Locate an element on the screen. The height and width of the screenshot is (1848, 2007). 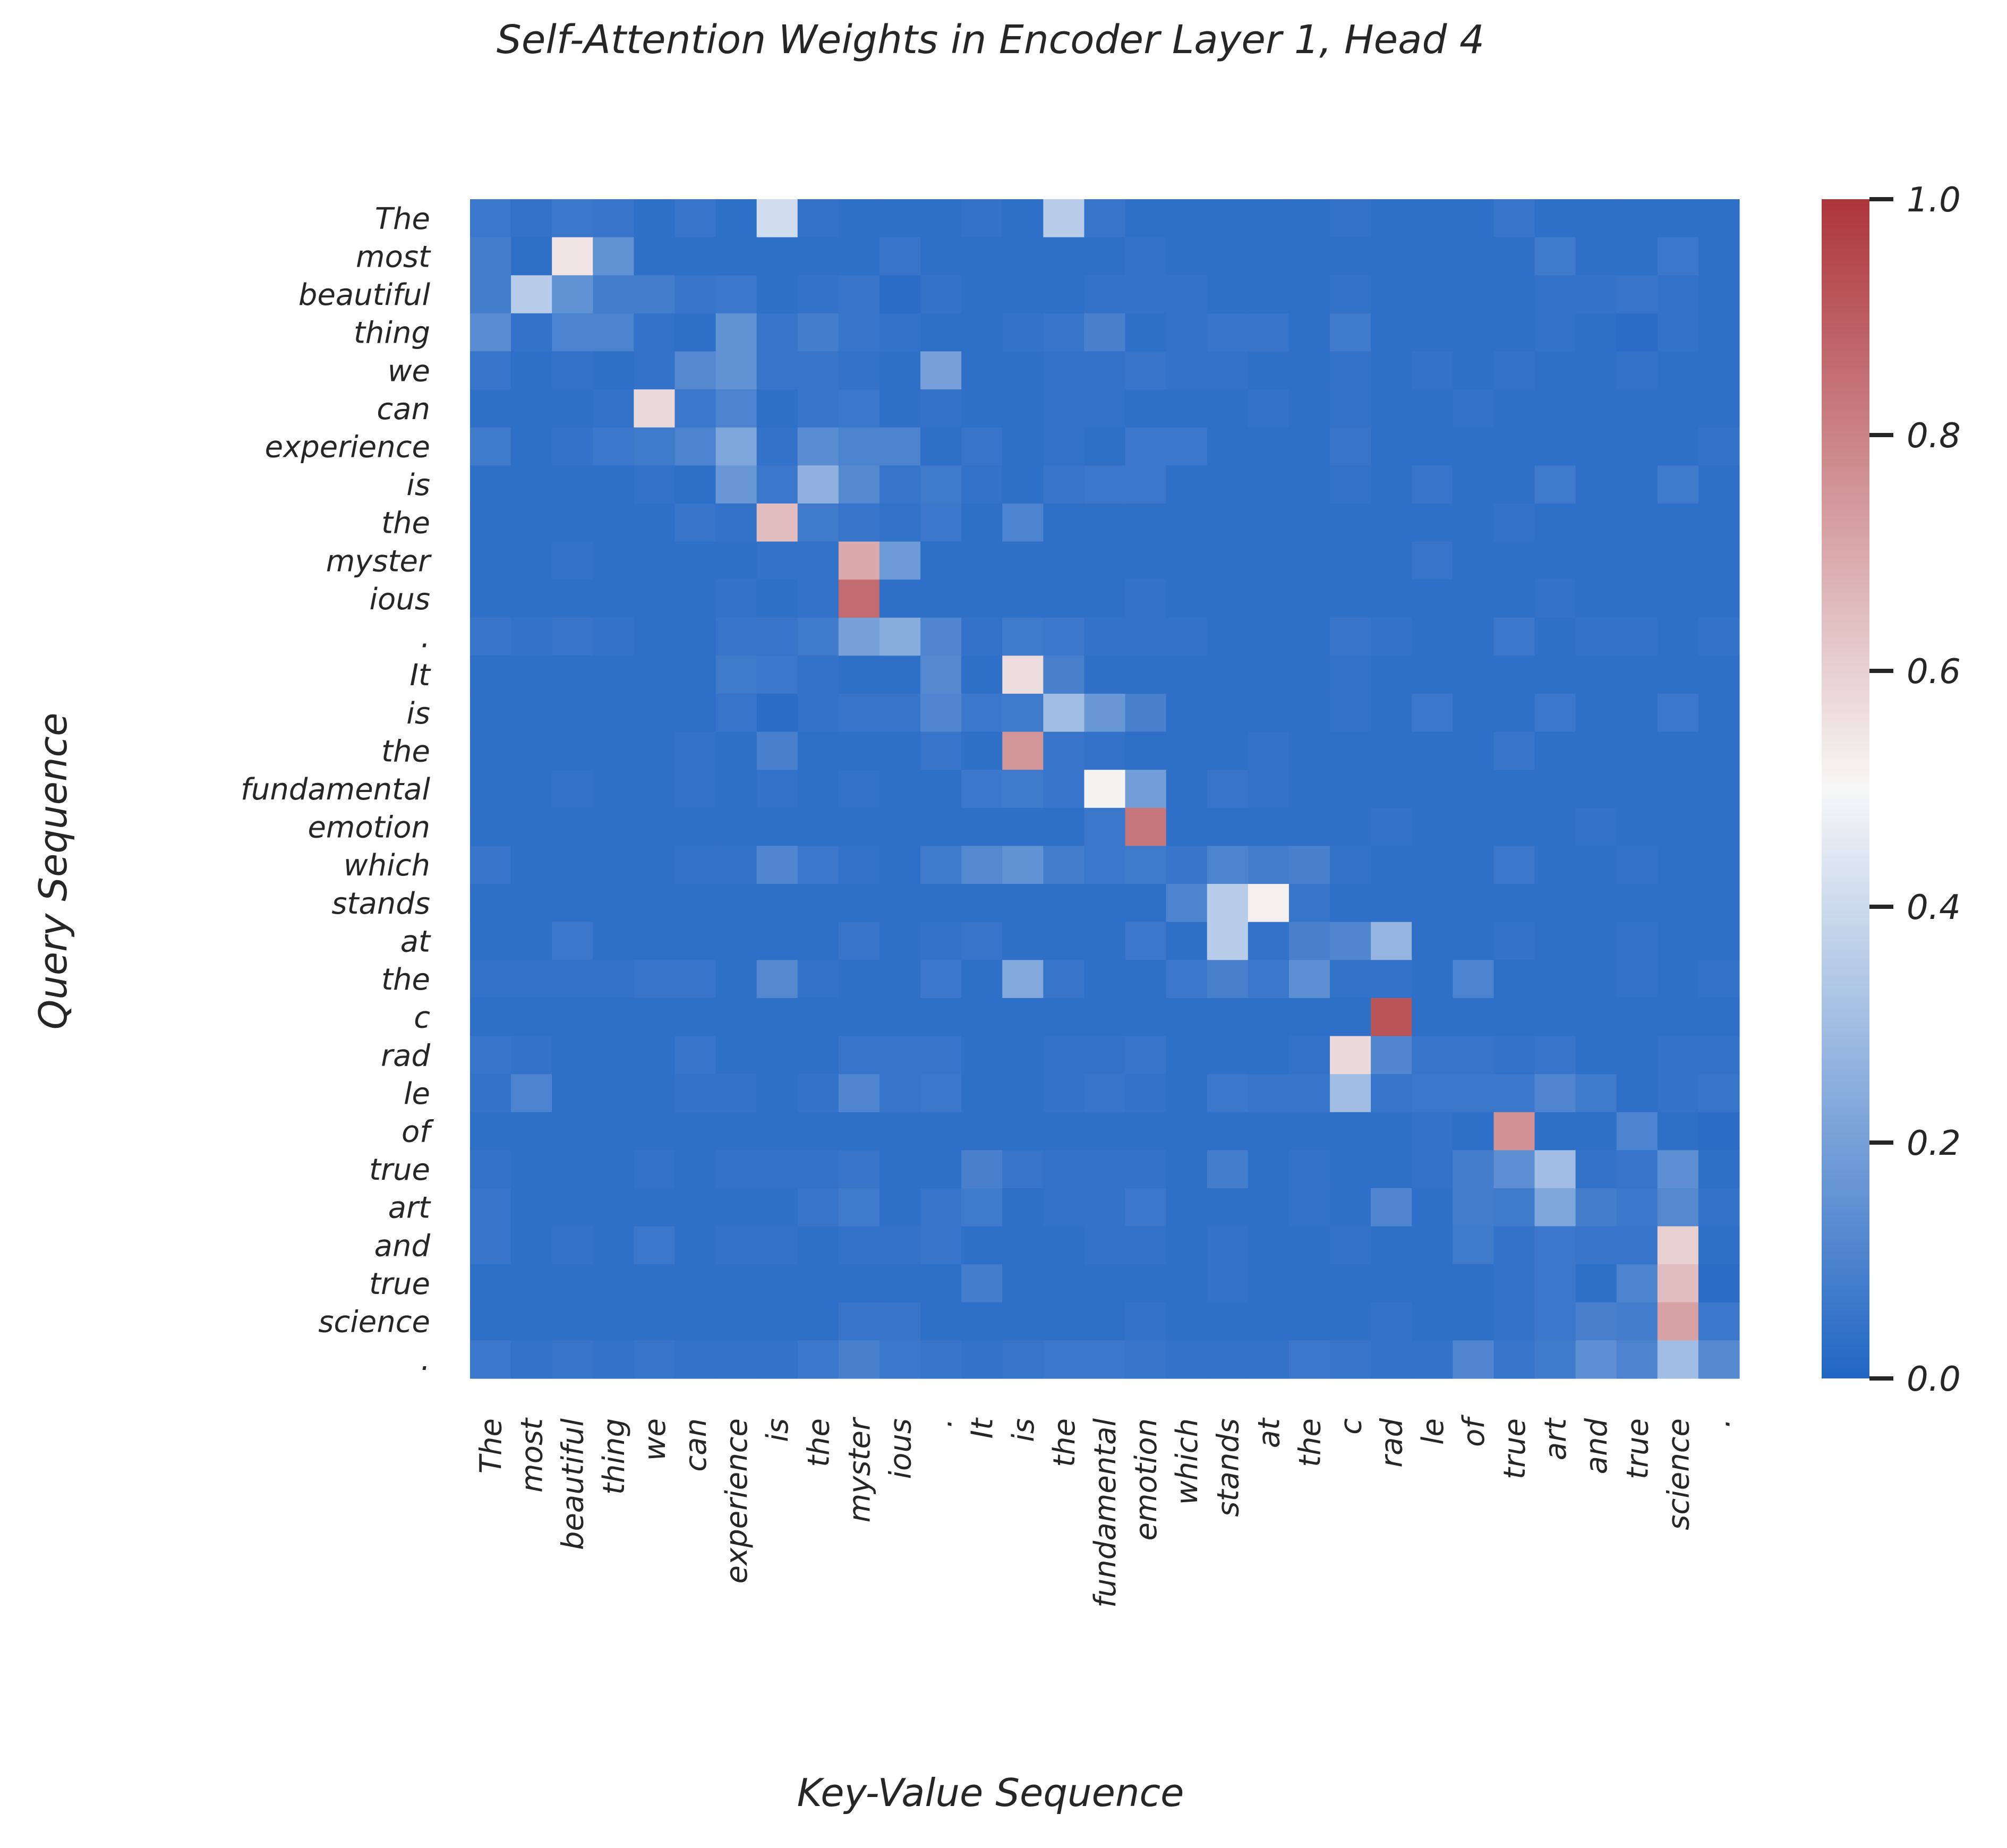
x-tick-label: It is located at coordinates (983, 1428).